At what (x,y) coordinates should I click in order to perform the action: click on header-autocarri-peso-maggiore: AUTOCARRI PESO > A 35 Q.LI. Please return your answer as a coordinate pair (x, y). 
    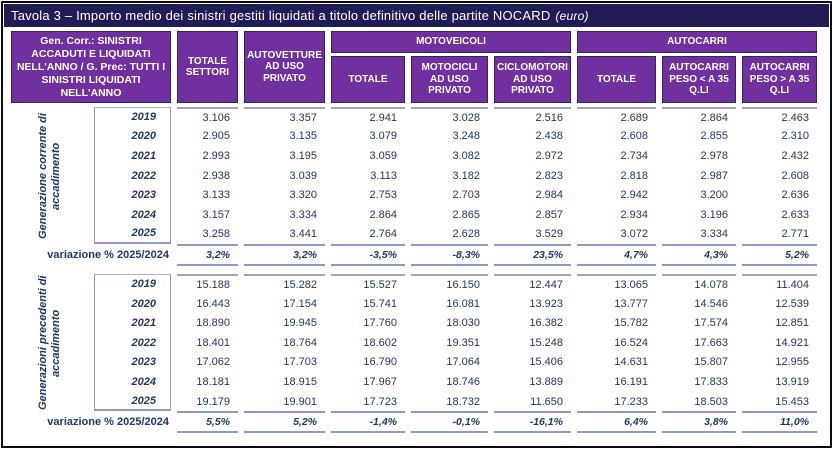
    Looking at the image, I should click on (779, 79).